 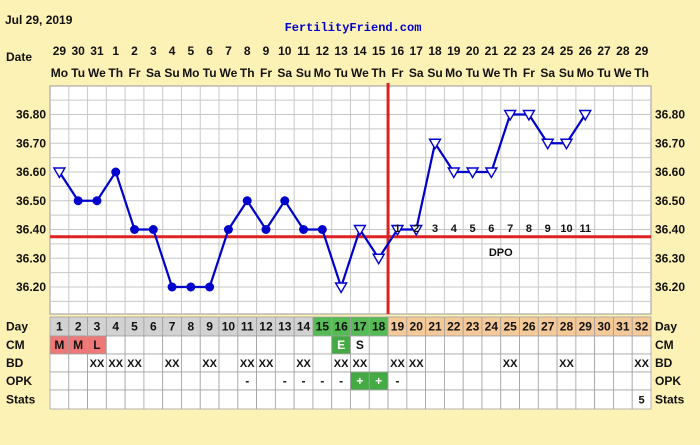 I want to click on weekday-label: Th, so click(x=247, y=73).